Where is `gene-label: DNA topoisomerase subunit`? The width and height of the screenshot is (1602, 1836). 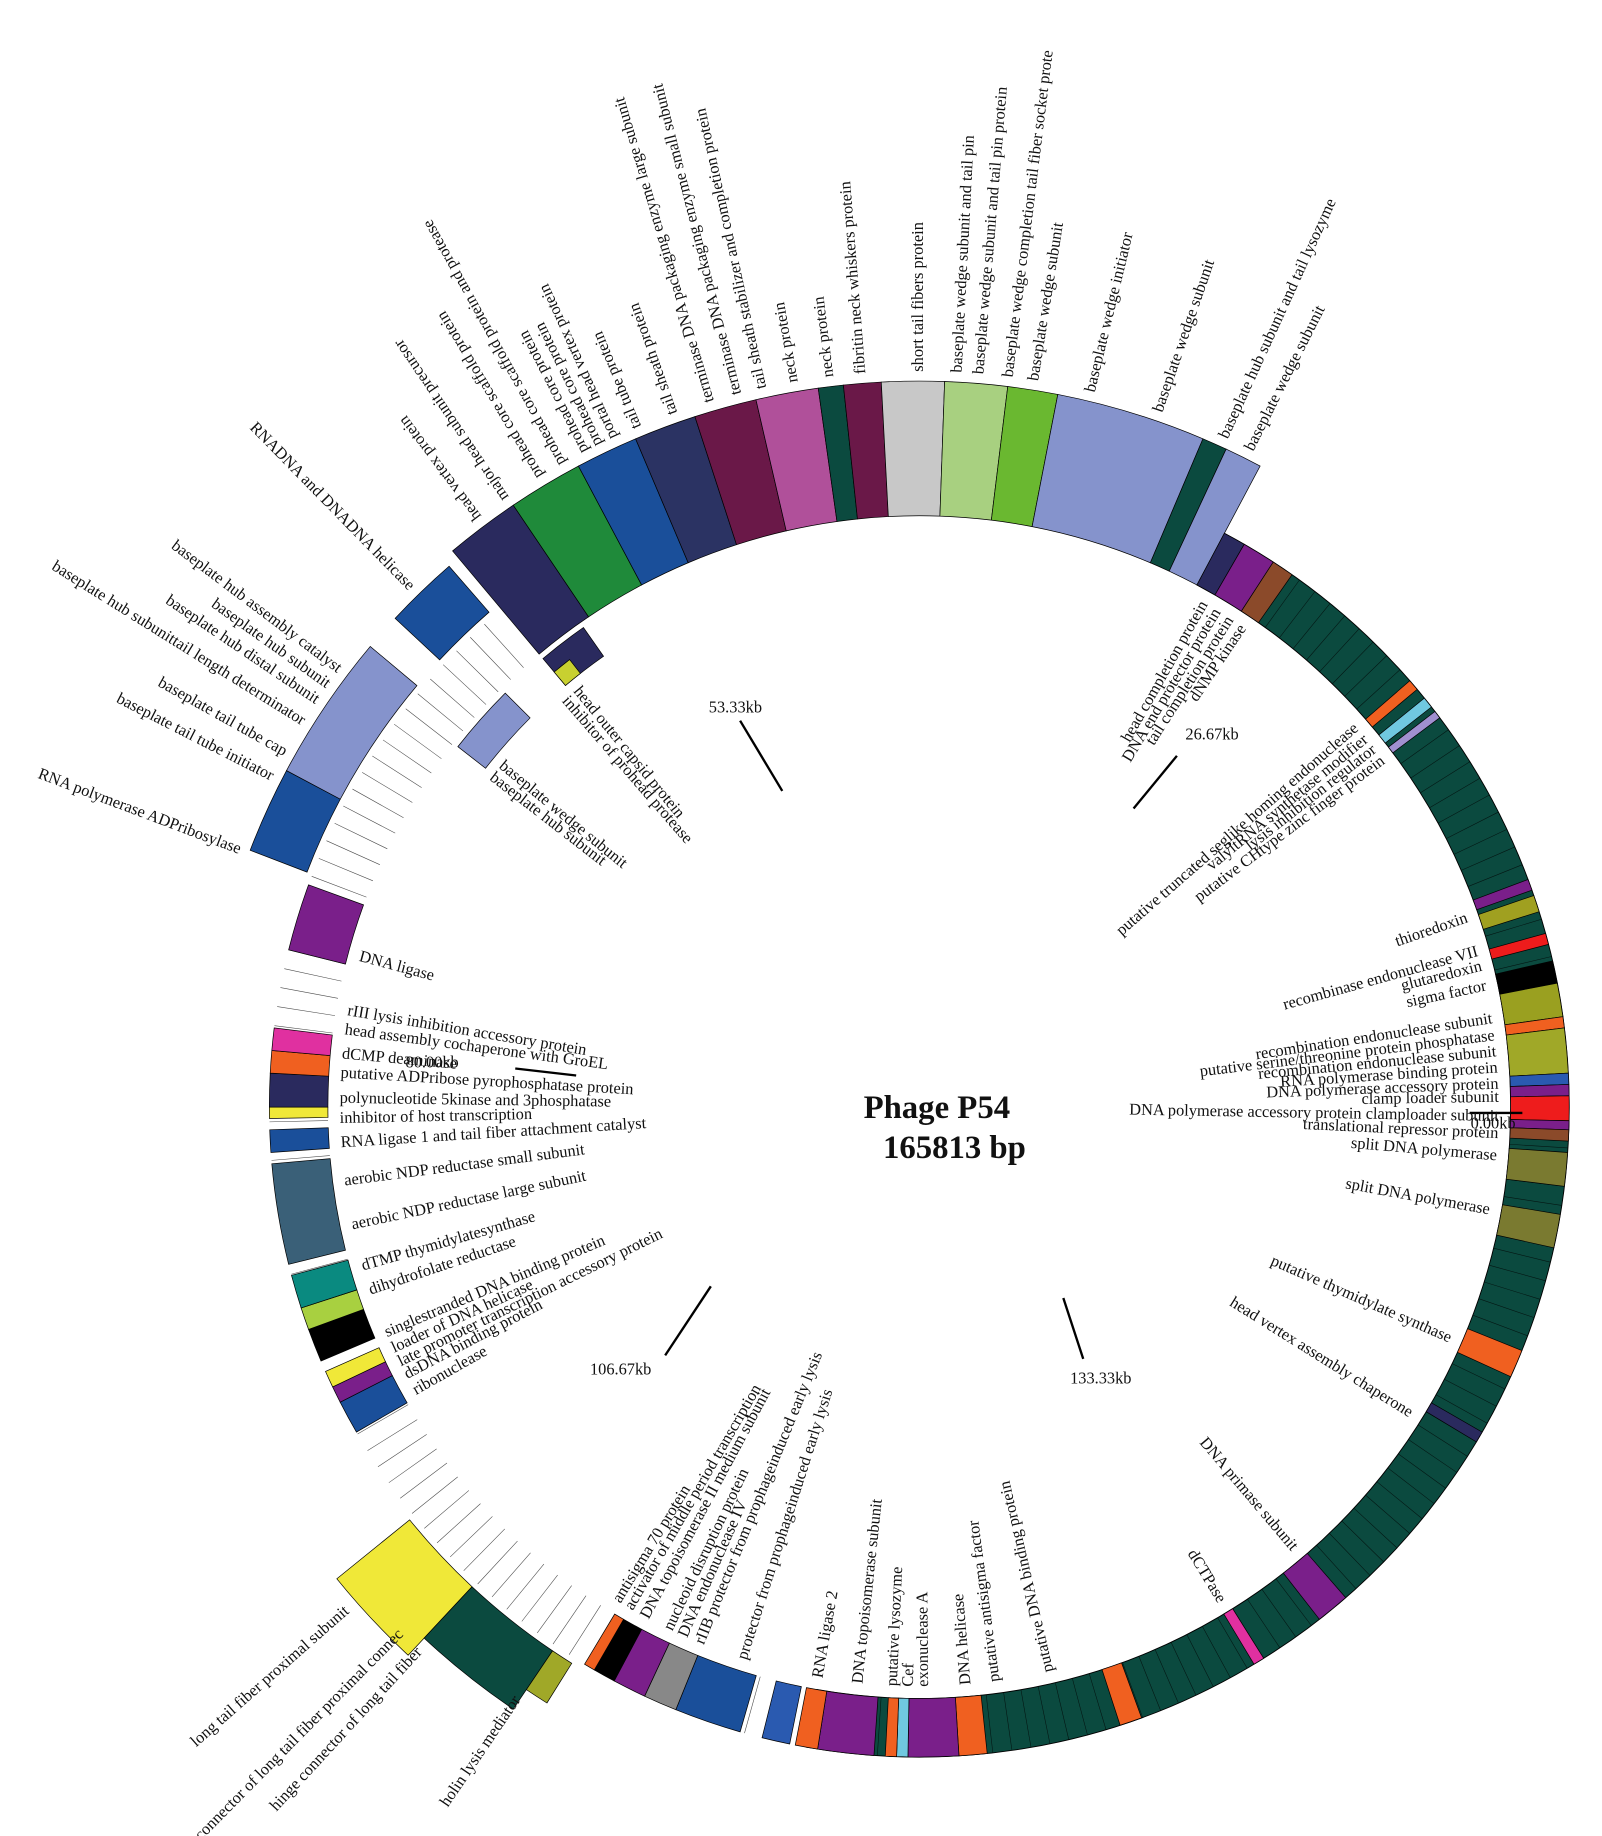
gene-label: DNA topoisomerase subunit is located at coordinates (867, 1590).